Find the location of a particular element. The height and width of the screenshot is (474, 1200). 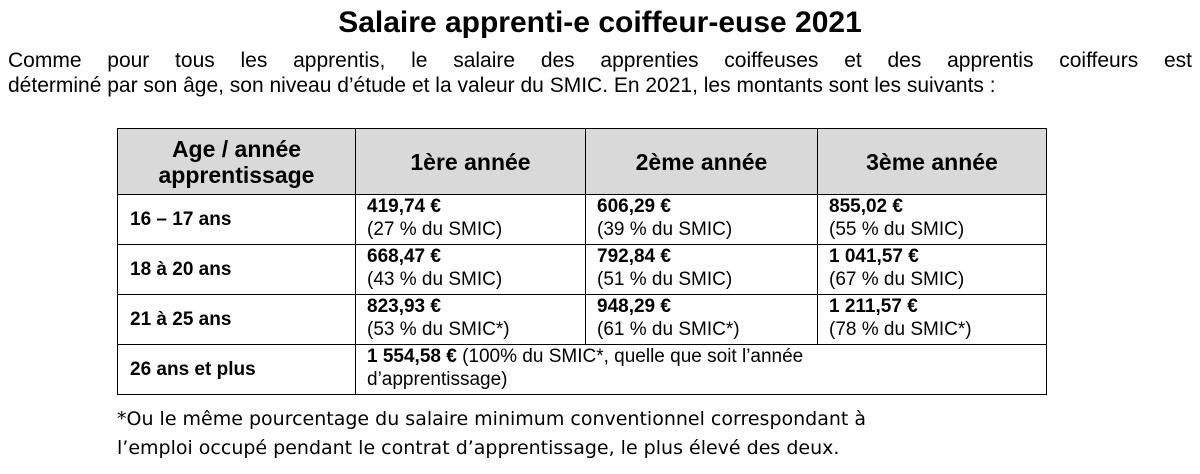

amount: 823,93 € is located at coordinates (404, 306).